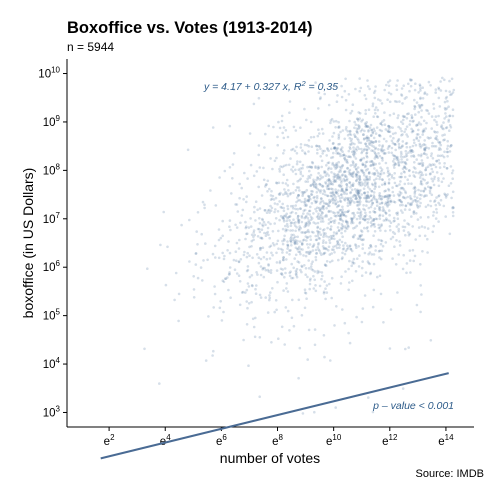 The height and width of the screenshot is (504, 504). I want to click on y-tick-exponent: 7, so click(58, 215).